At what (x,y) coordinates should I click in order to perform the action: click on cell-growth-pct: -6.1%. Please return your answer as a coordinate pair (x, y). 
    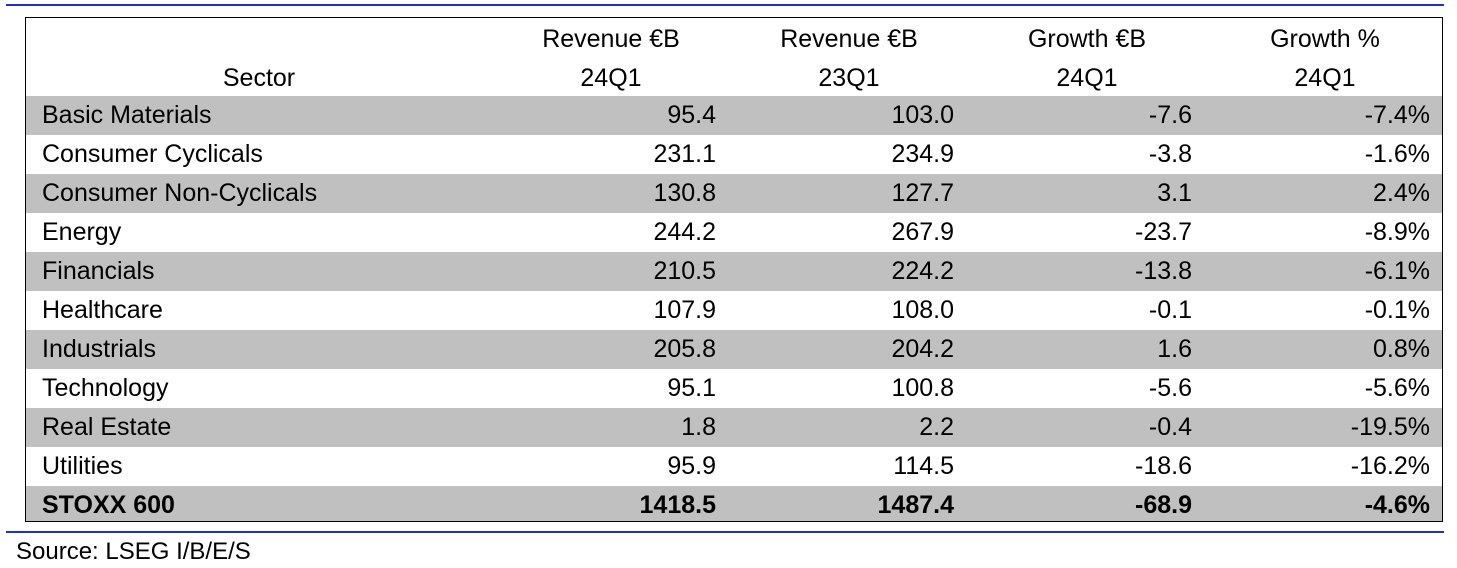
    Looking at the image, I should click on (1324, 271).